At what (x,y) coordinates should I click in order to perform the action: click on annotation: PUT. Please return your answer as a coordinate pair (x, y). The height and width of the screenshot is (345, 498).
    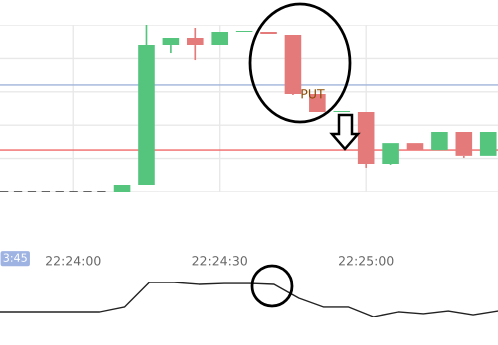
    Looking at the image, I should click on (313, 94).